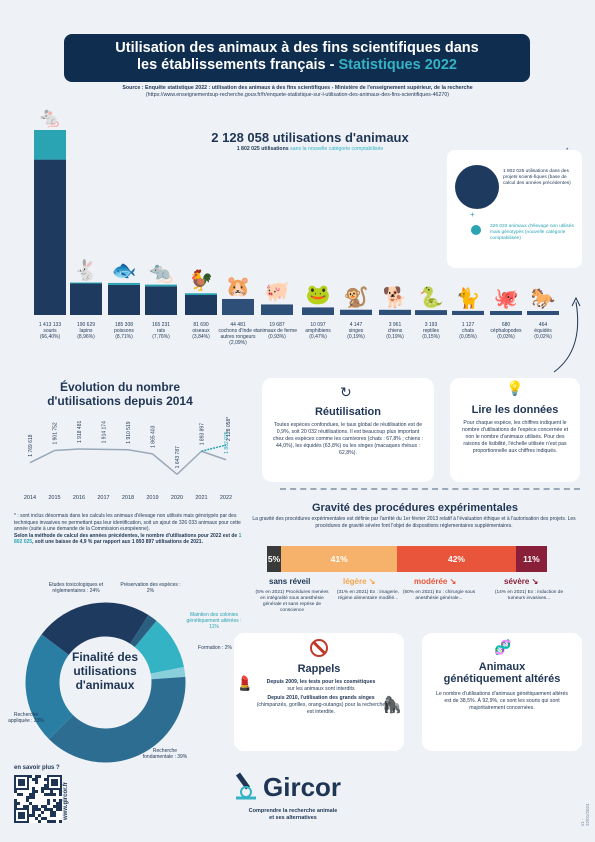 This screenshot has height=842, width=595. I want to click on evolution-point-label: 1 643 787, so click(178, 457).